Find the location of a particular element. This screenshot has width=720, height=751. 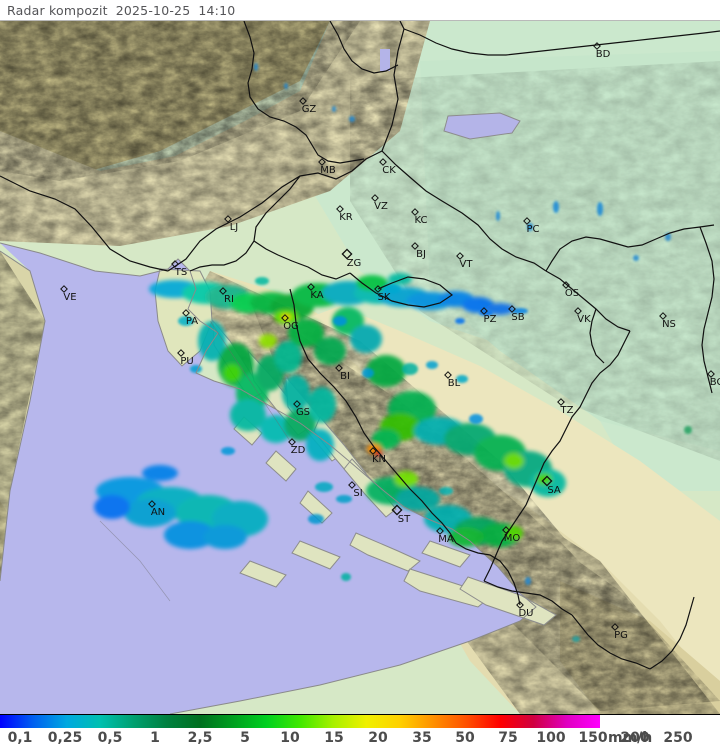

city-marker-ve: VE is located at coordinates (68, 294).